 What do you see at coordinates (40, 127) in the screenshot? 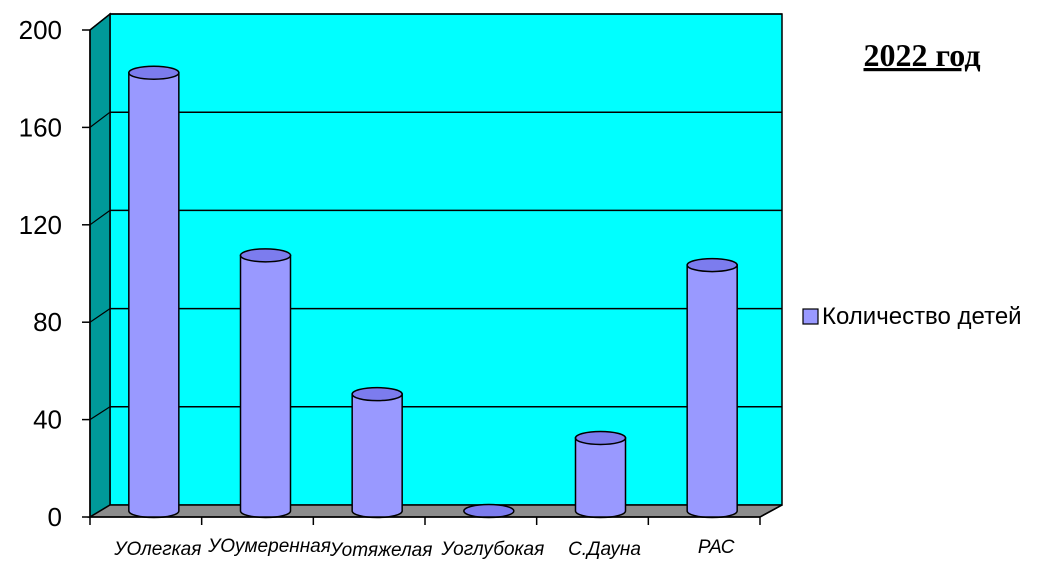
I see `y-tick-label: 160` at bounding box center [40, 127].